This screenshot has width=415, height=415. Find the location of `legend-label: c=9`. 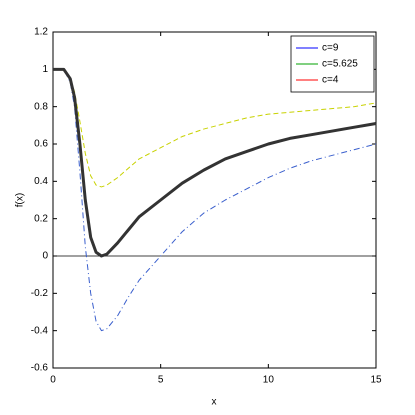

legend-label: c=9 is located at coordinates (330, 48).